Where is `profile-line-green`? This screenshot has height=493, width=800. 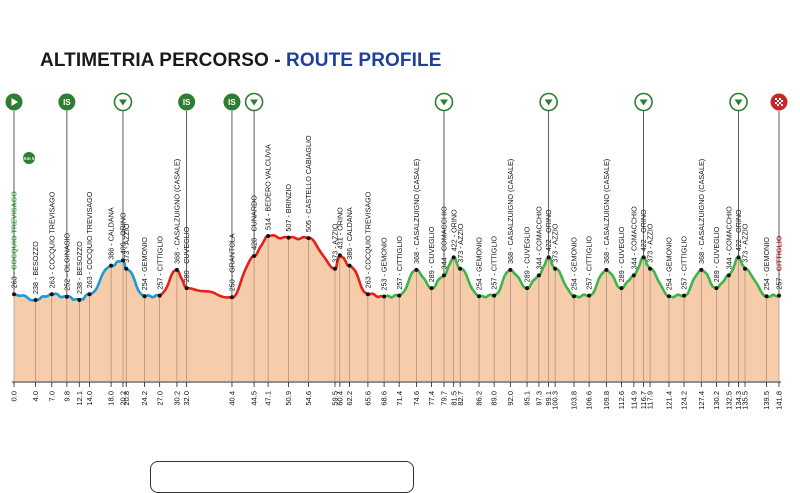
profile-line-green is located at coordinates (580, 277).